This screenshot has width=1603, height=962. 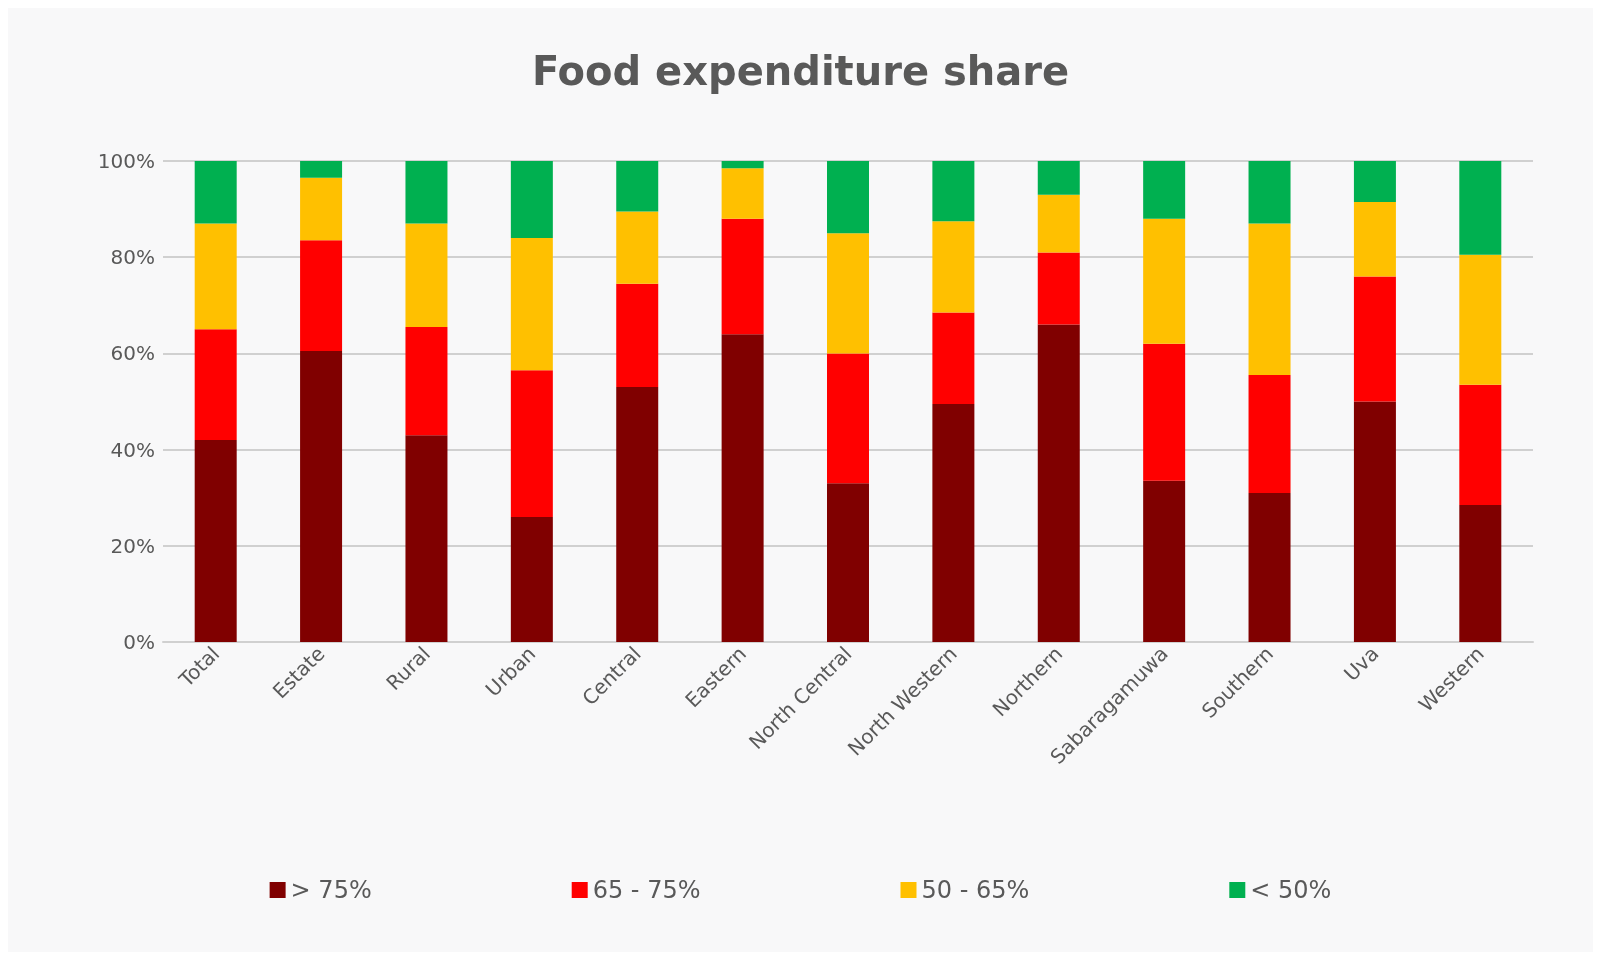 I want to click on y-tick-label: 0%, so click(x=139, y=642).